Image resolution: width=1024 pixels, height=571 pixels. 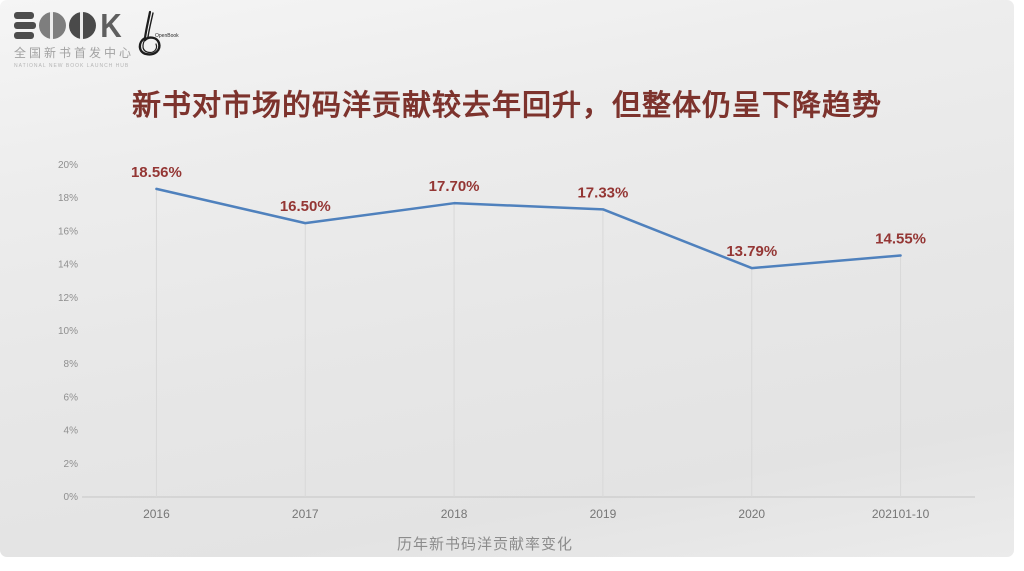 What do you see at coordinates (25, 25) in the screenshot?
I see `book-logo-b-icon` at bounding box center [25, 25].